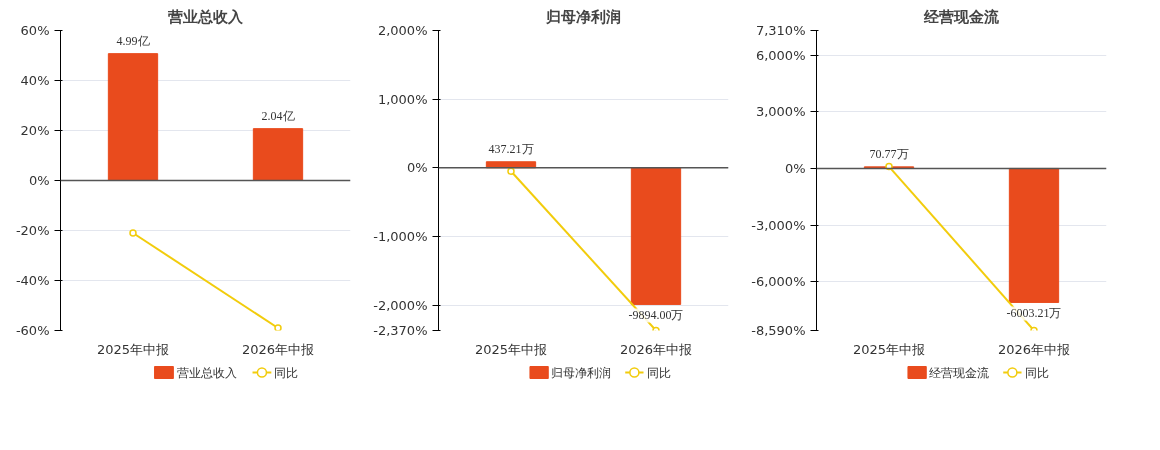  What do you see at coordinates (961, 16) in the screenshot?
I see `chart-title: 经营现金流` at bounding box center [961, 16].